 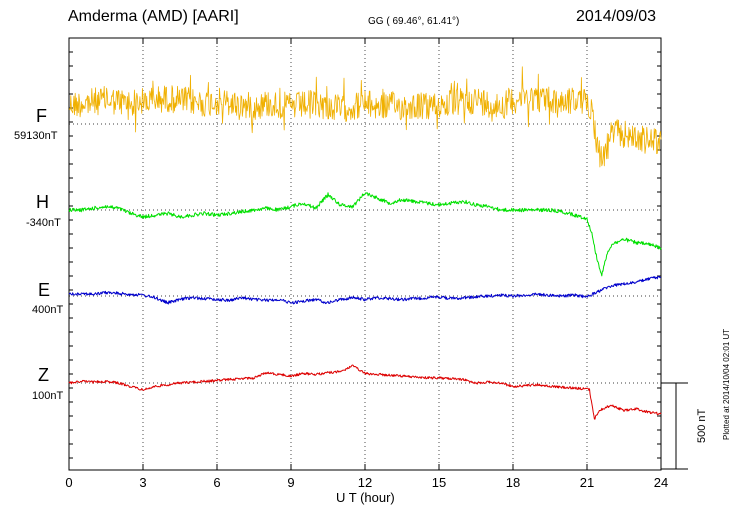 I want to click on series-baseline-e: 400nT, so click(x=48, y=310).